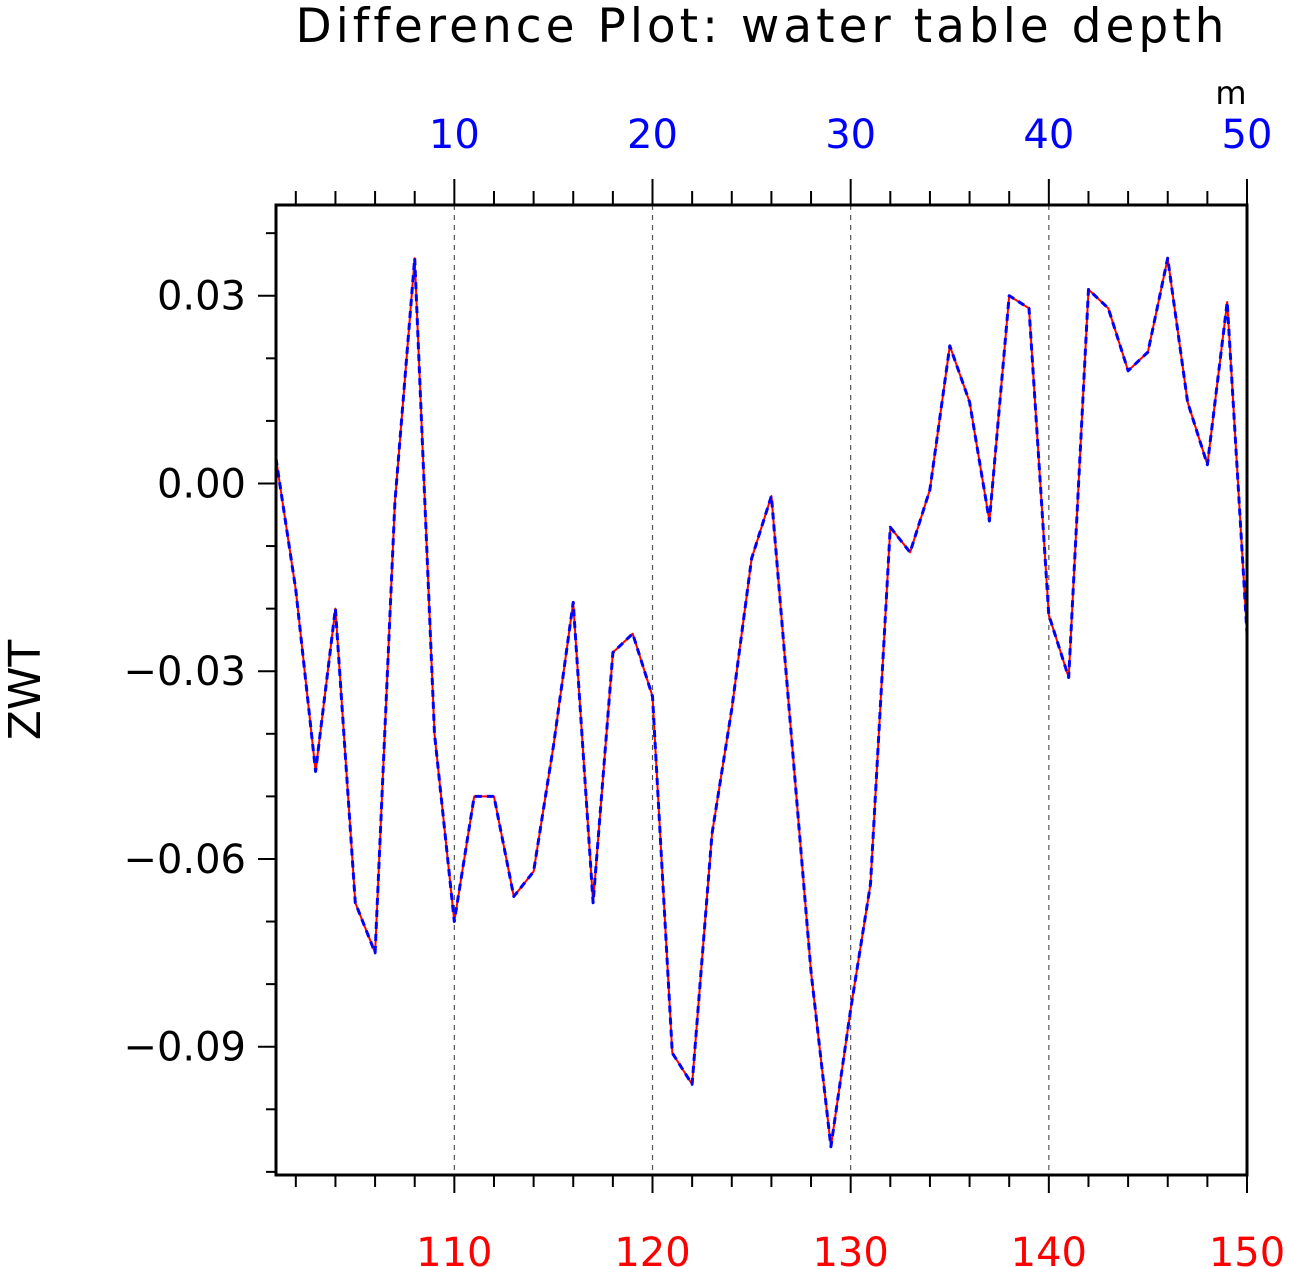 The height and width of the screenshot is (1267, 1289). I want to click on y-tick-label: −0.09, so click(184, 1048).